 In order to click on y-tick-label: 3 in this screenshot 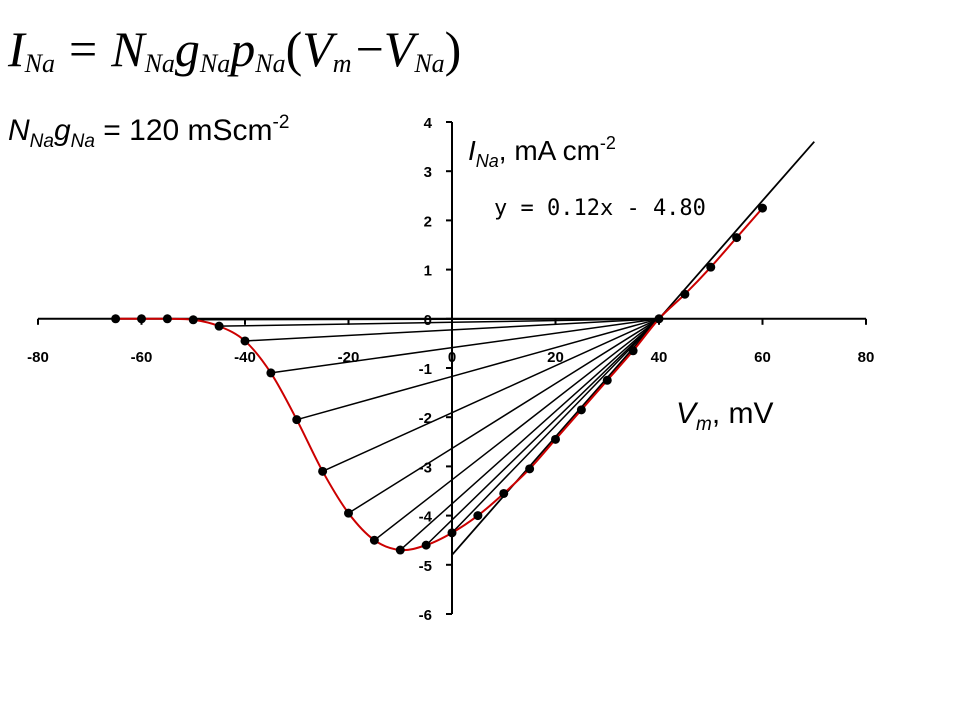, I will do `click(428, 172)`.